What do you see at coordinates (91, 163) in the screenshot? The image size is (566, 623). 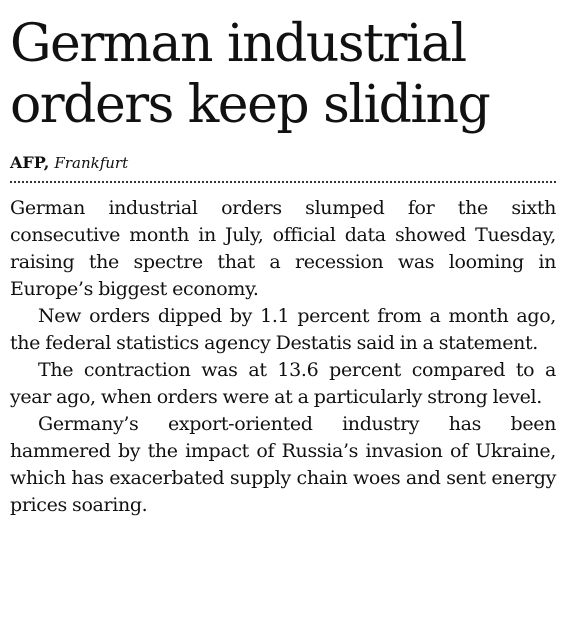 I see `byline-location: Frankfurt` at bounding box center [91, 163].